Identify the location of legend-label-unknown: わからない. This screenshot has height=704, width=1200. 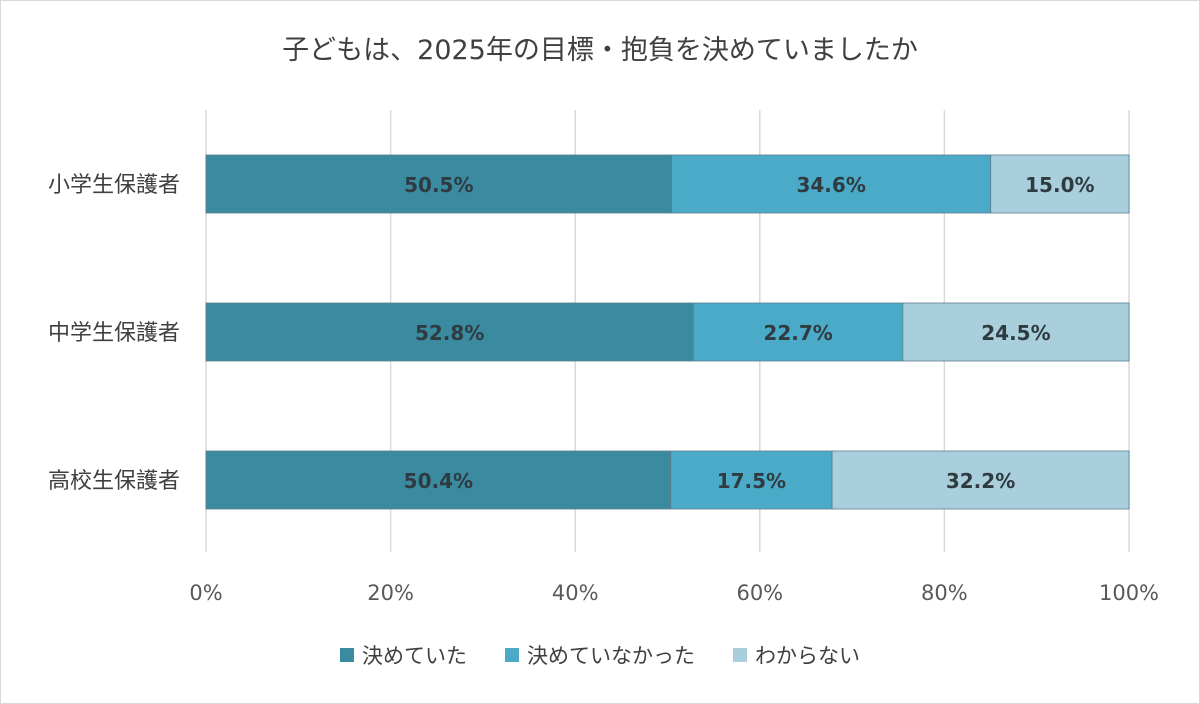
(807, 656).